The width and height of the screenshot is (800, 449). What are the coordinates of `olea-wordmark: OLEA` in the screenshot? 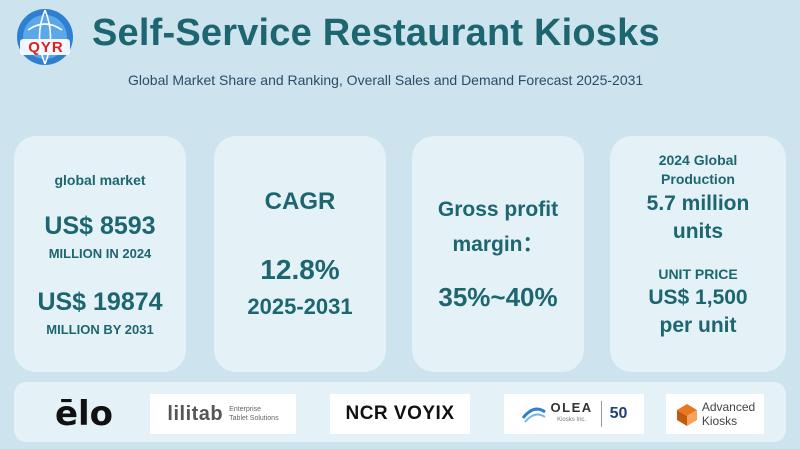 It's located at (571, 407).